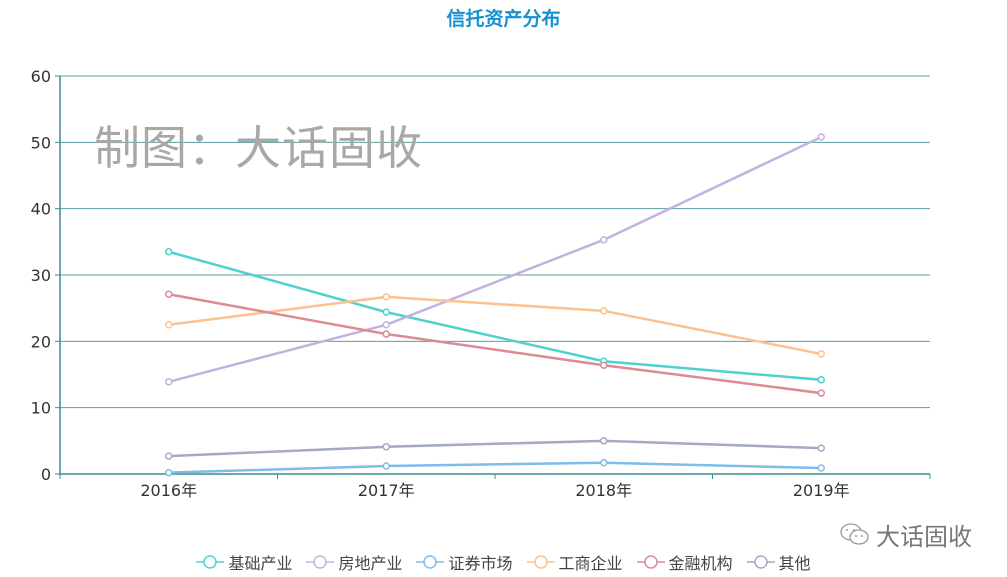 The width and height of the screenshot is (1007, 577). Describe the element at coordinates (854, 533) in the screenshot. I see `wechat-icon` at that location.